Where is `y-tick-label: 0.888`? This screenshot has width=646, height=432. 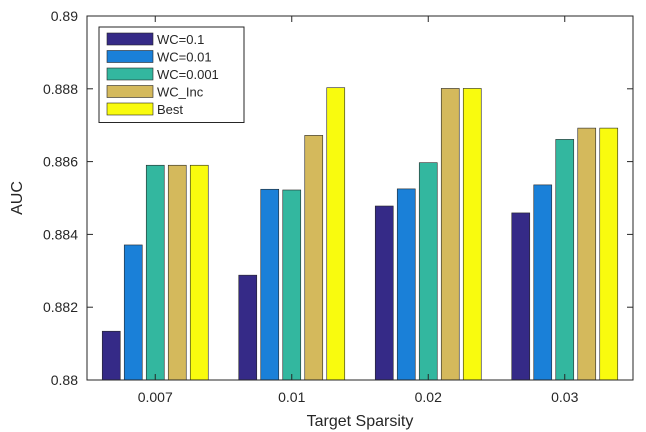 y-tick-label: 0.888 is located at coordinates (60, 89).